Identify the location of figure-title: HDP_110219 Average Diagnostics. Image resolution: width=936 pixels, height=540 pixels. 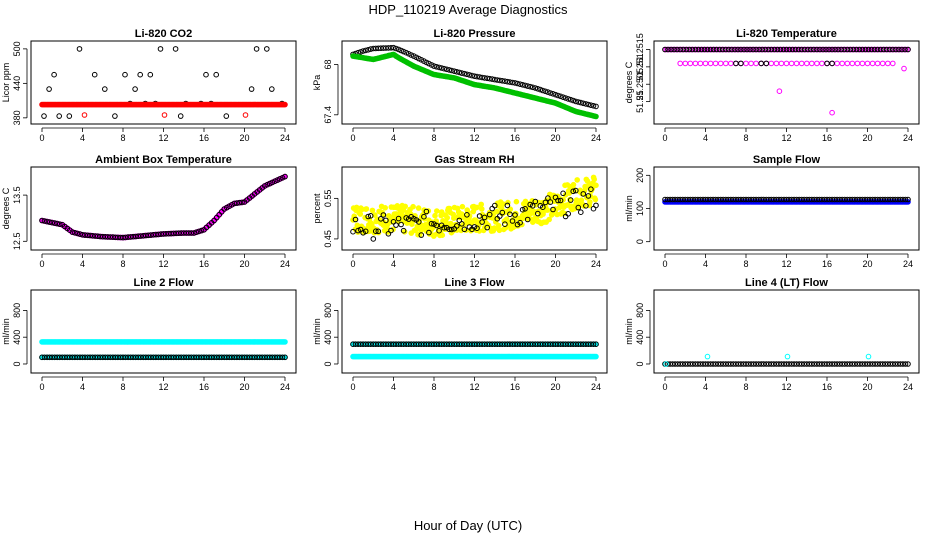
(468, 9).